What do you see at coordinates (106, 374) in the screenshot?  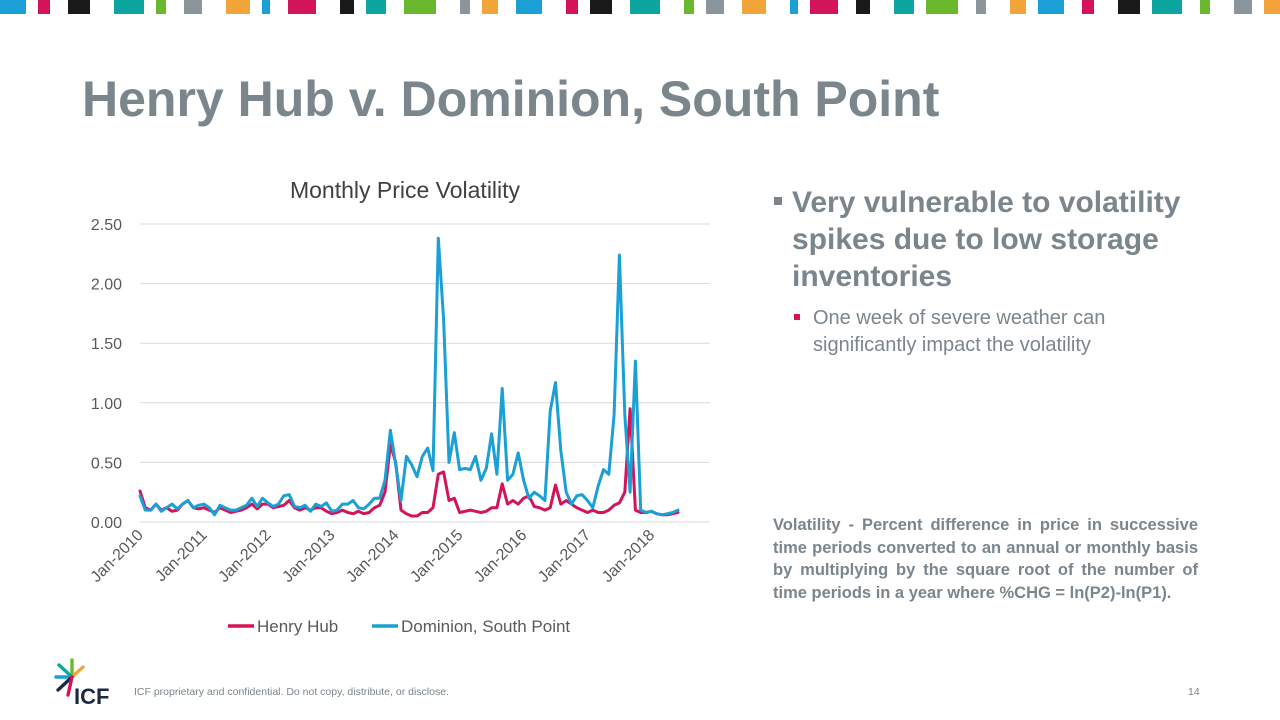 I see `y-axis-ticks: 0.00 0.50 1.00 1.50 2.00 2.50` at bounding box center [106, 374].